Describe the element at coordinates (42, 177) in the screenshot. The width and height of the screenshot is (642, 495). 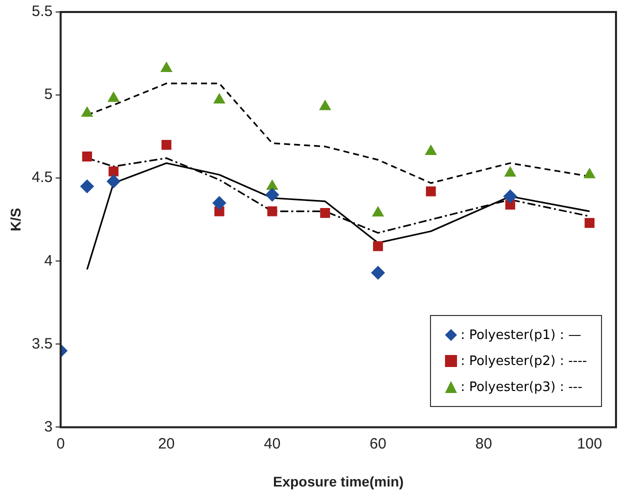
I see `y-tick-label: 4.5` at that location.